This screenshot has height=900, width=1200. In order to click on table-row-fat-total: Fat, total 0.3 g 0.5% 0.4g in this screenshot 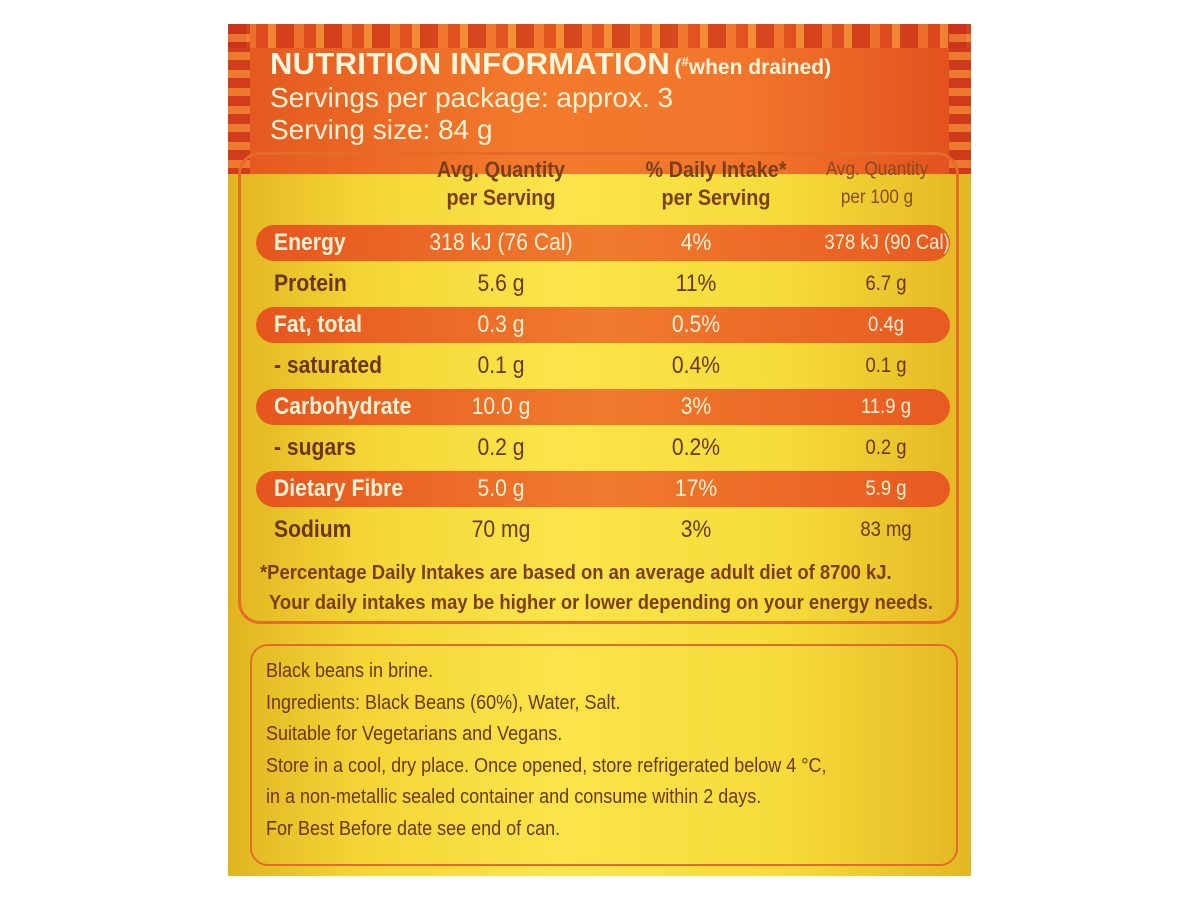, I will do `click(603, 325)`.